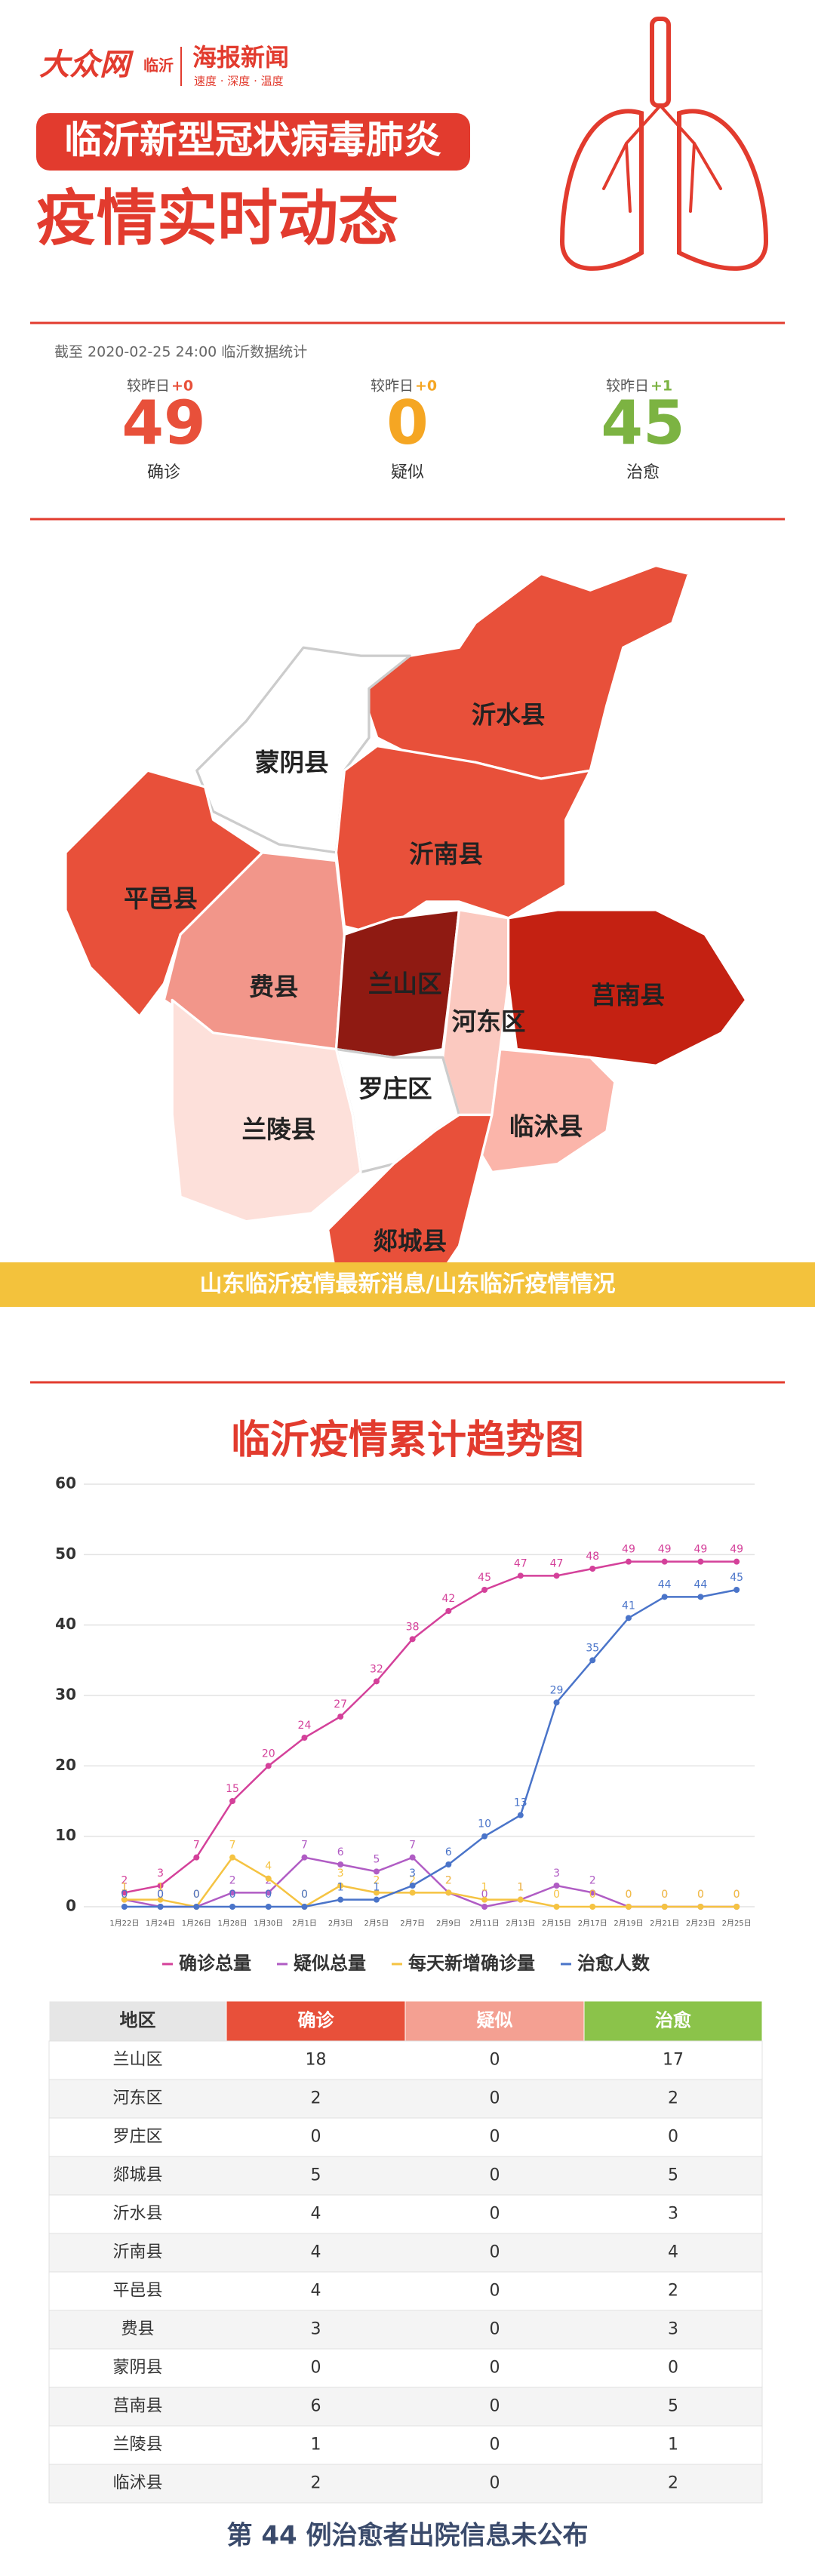 The width and height of the screenshot is (815, 2576). Describe the element at coordinates (137, 2329) in the screenshot. I see `cell: 费县` at that location.